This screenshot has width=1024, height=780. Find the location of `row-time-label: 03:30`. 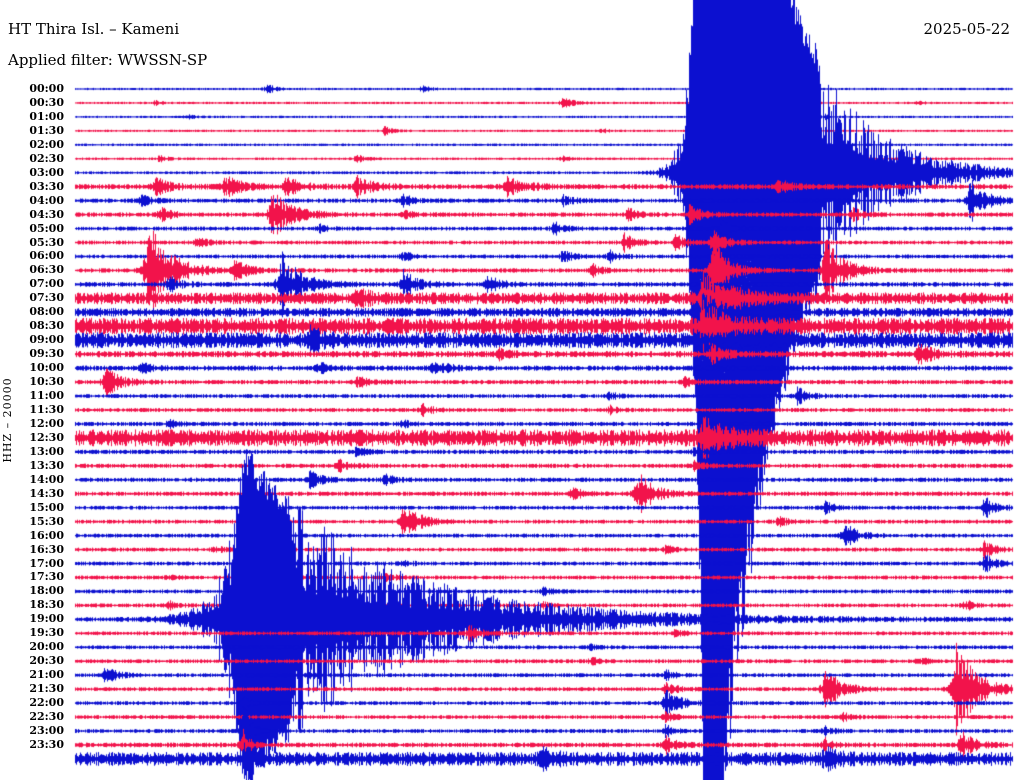

row-time-label: 03:30 is located at coordinates (46, 186).